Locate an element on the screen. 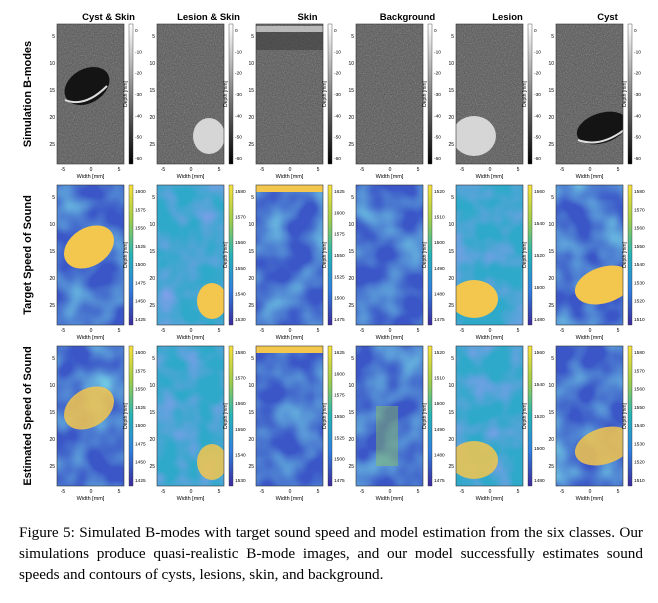  row-title: Target Speed of Sound is located at coordinates (28, 255).